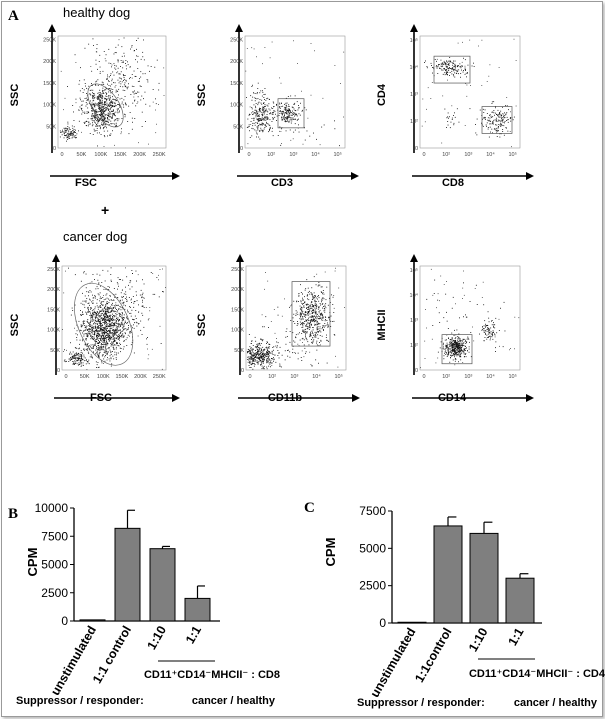 Image resolution: width=605 pixels, height=719 pixels. What do you see at coordinates (455, 329) in the screenshot?
I see `flow-plot-c3: 0 10² 10³ 10⁴ 10⁵ 0 10² 10³ 10⁴ 10⁵ MHCII CD14` at bounding box center [455, 329].